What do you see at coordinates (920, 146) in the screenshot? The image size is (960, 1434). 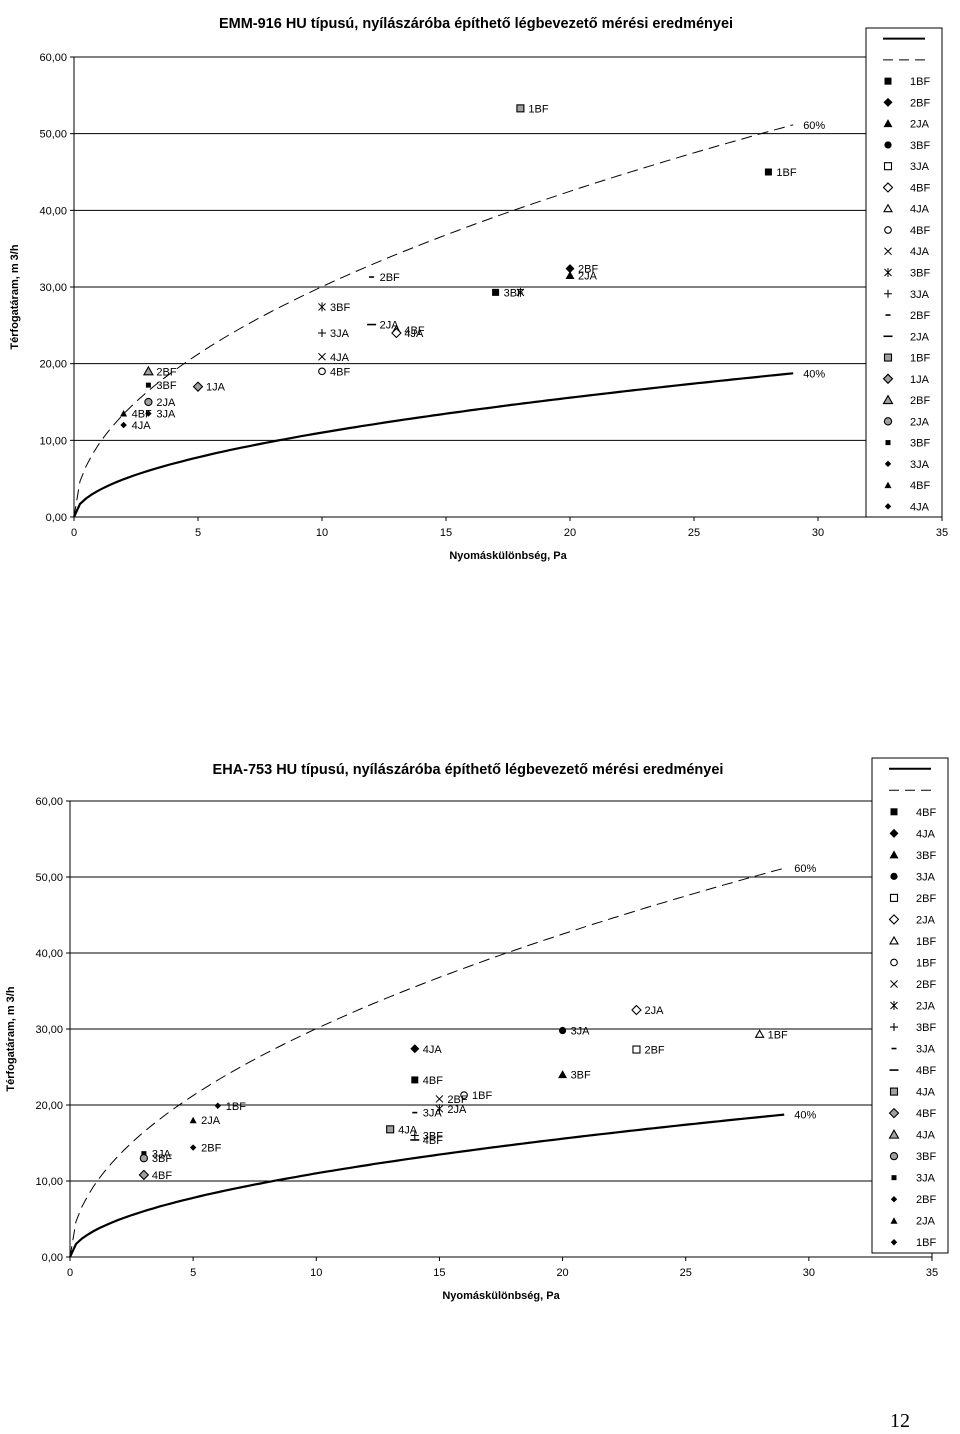 I see `legend-label: 3BF` at bounding box center [920, 146].